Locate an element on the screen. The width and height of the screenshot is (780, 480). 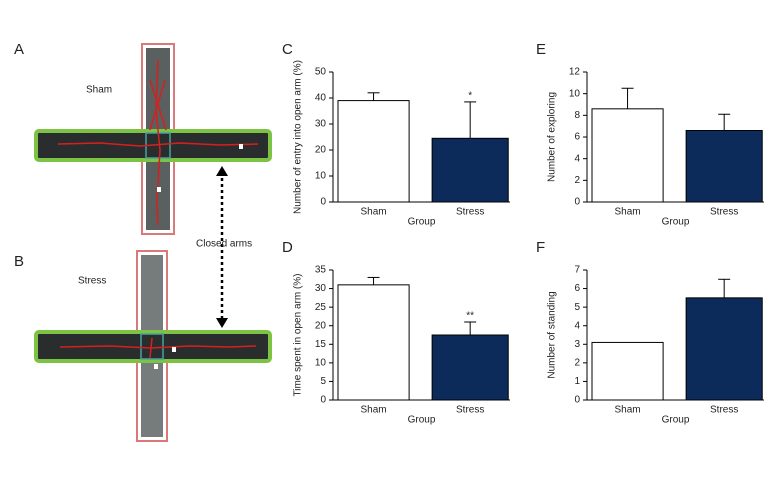
y-tick-label: 1 is located at coordinates (577, 381).